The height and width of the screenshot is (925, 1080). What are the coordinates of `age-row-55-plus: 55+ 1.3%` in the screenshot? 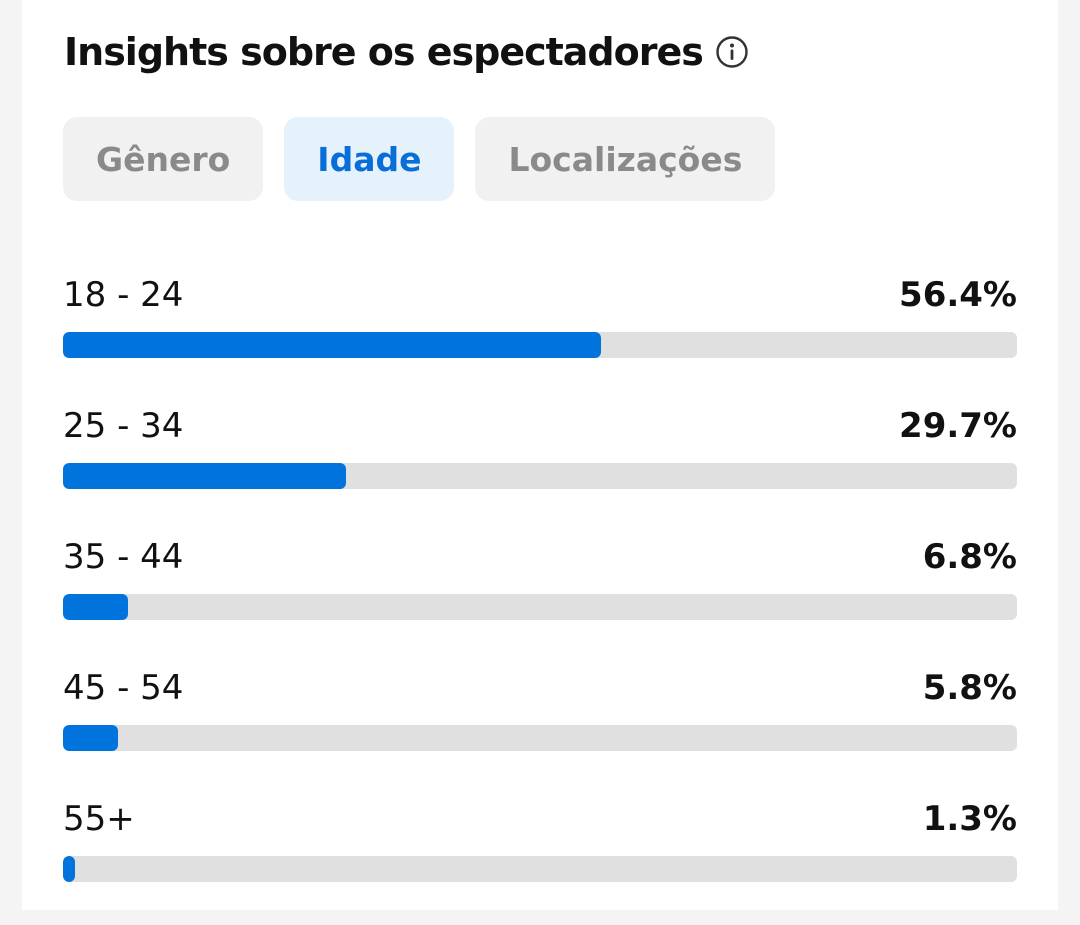 It's located at (540, 859).